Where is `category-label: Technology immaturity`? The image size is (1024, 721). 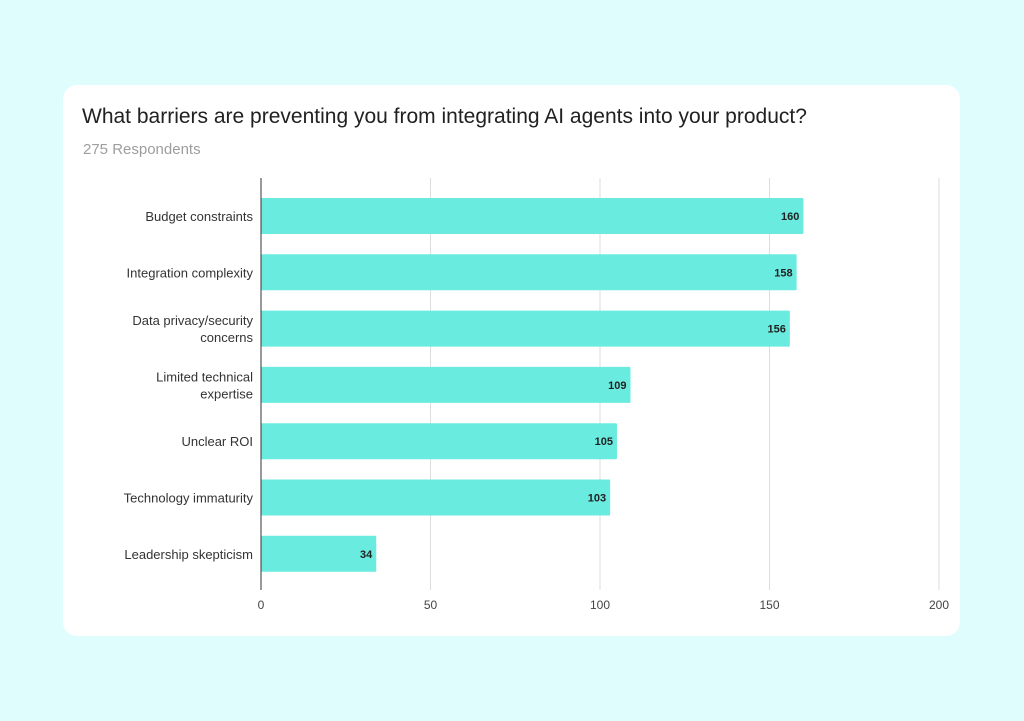 category-label: Technology immaturity is located at coordinates (189, 498).